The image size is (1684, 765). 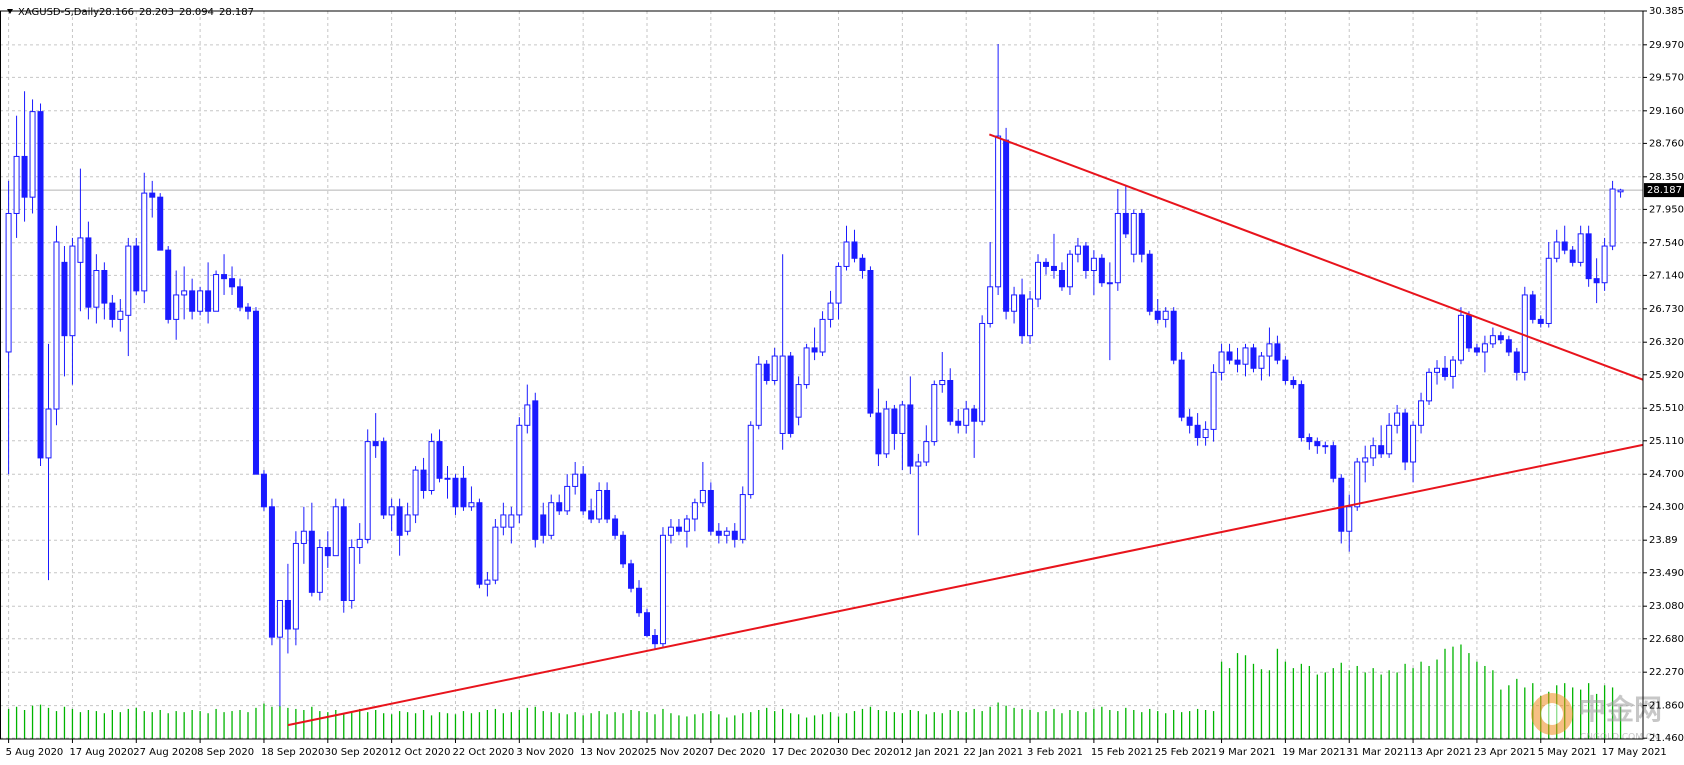 I want to click on x-tick-label: 30 Dec 2020, so click(x=868, y=752).